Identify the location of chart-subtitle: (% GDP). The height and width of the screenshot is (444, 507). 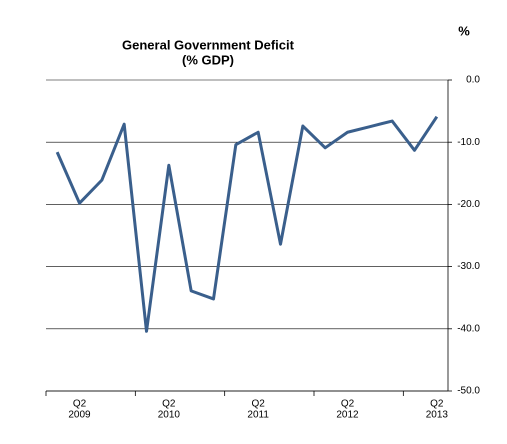
(208, 59).